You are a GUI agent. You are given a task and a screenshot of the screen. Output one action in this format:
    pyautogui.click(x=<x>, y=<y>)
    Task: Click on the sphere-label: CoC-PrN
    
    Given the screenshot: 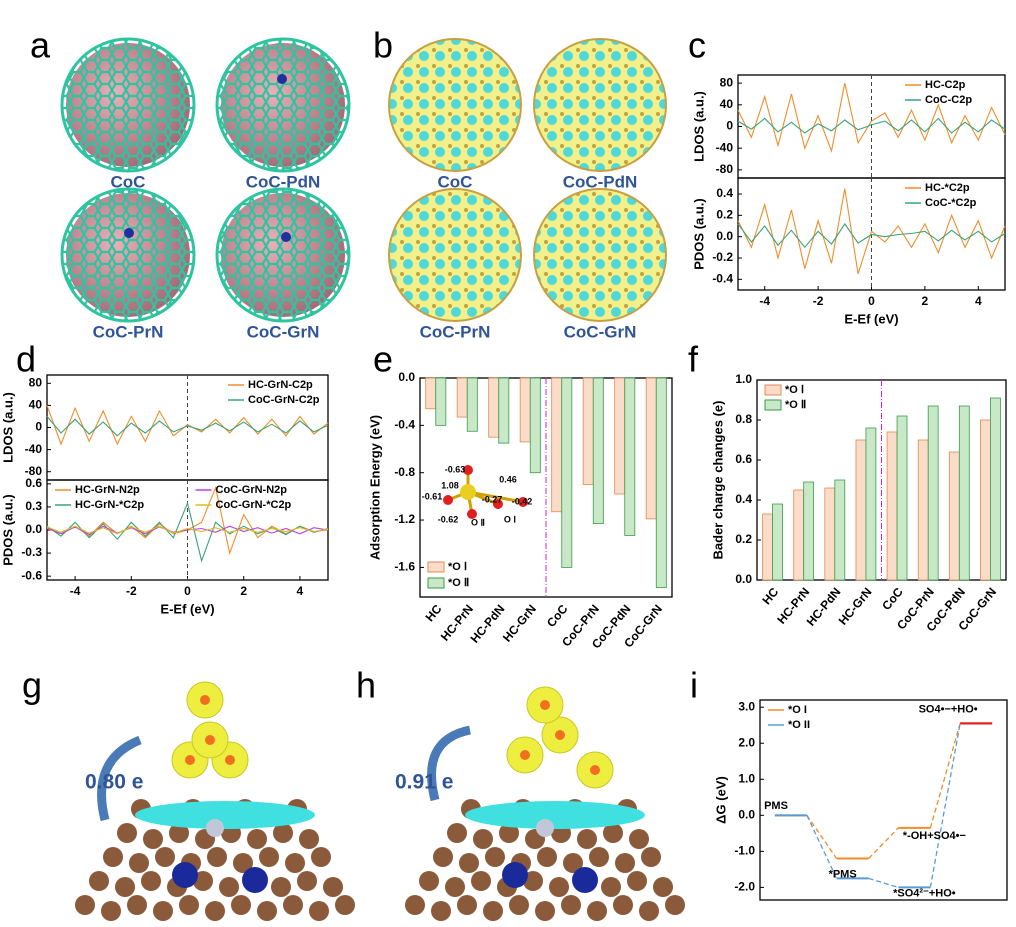 What is the action you would take?
    pyautogui.click(x=455, y=331)
    